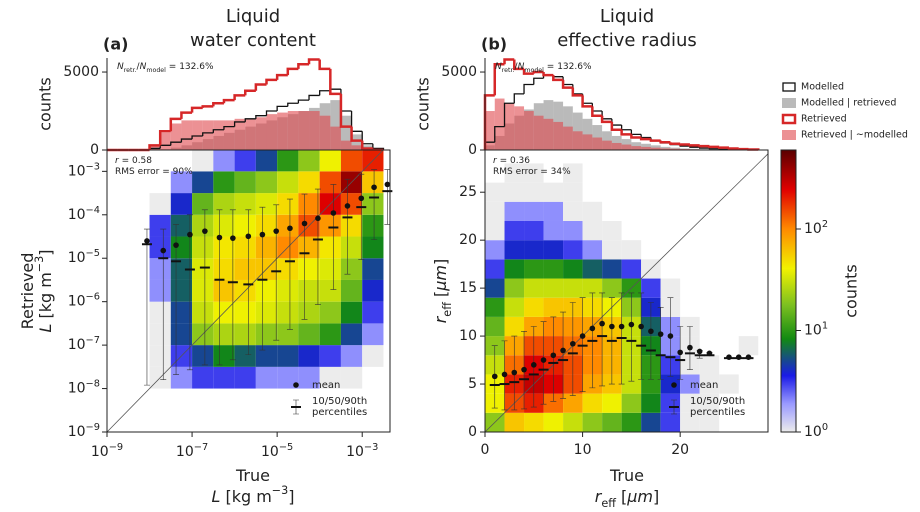  I want to click on text-part: ], so click(291, 496).